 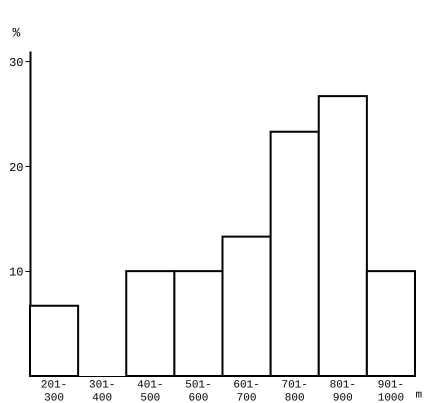 What do you see at coordinates (16, 167) in the screenshot?
I see `y-tick-label: 20` at bounding box center [16, 167].